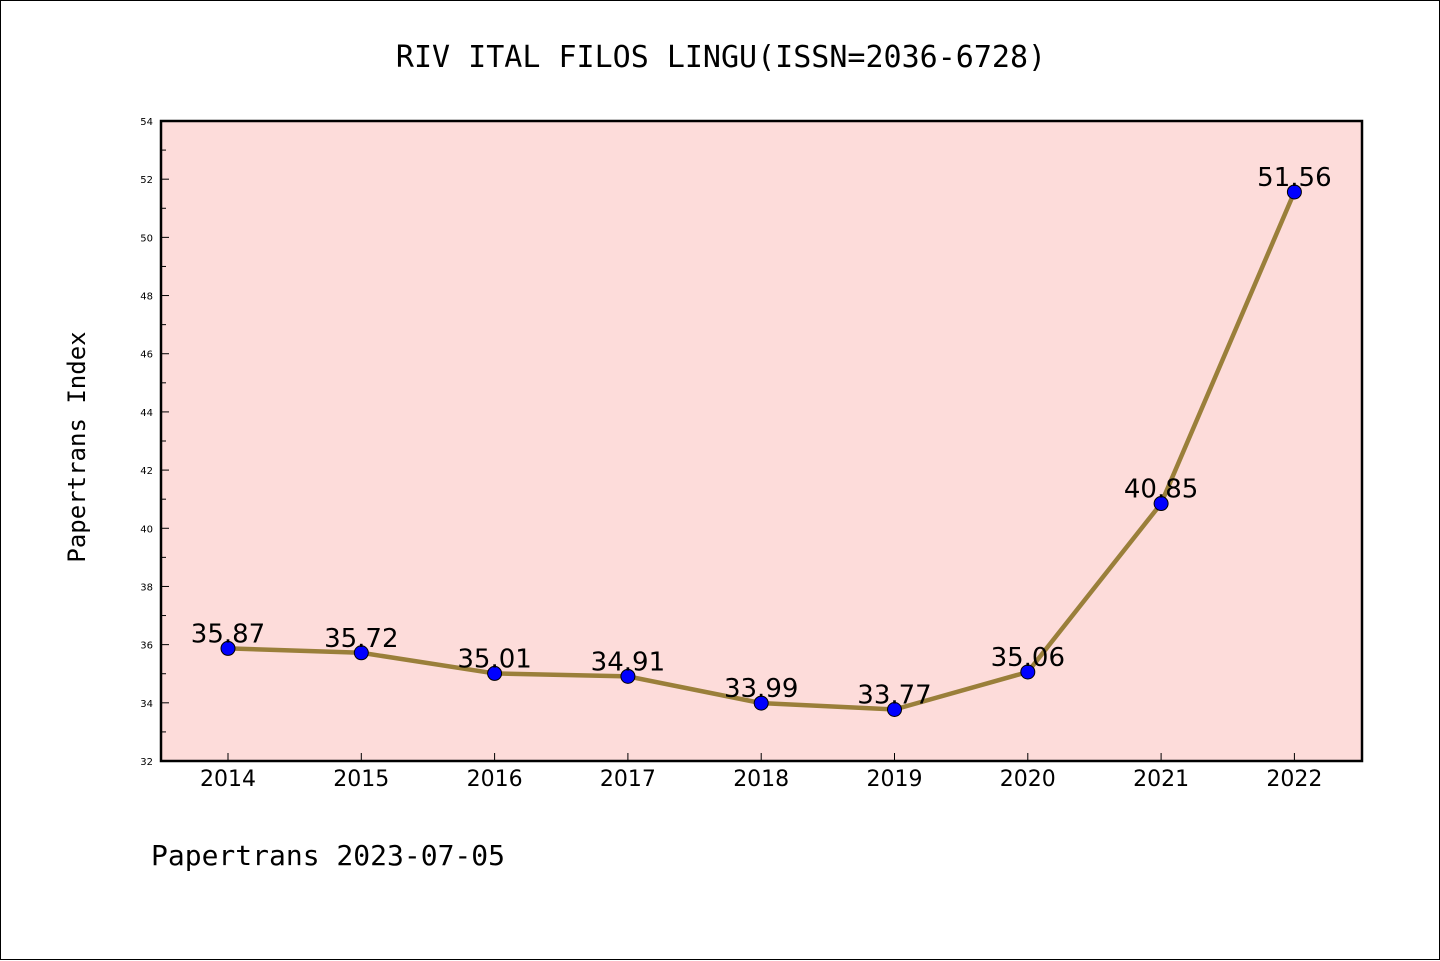 This screenshot has width=1440, height=961. What do you see at coordinates (1028, 658) in the screenshot?
I see `data-label: 35.06` at bounding box center [1028, 658].